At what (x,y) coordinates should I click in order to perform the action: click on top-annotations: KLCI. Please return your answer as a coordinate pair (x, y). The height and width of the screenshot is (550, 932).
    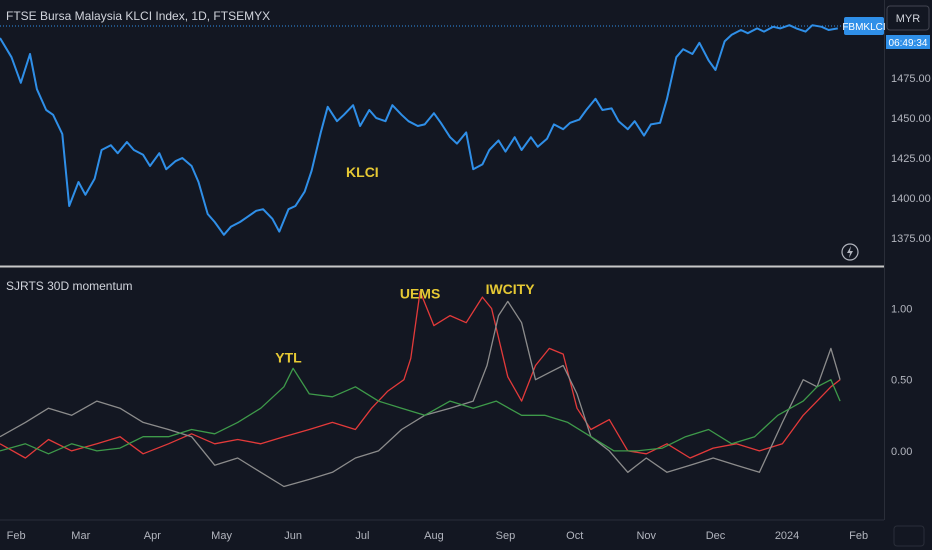
    Looking at the image, I should click on (362, 172).